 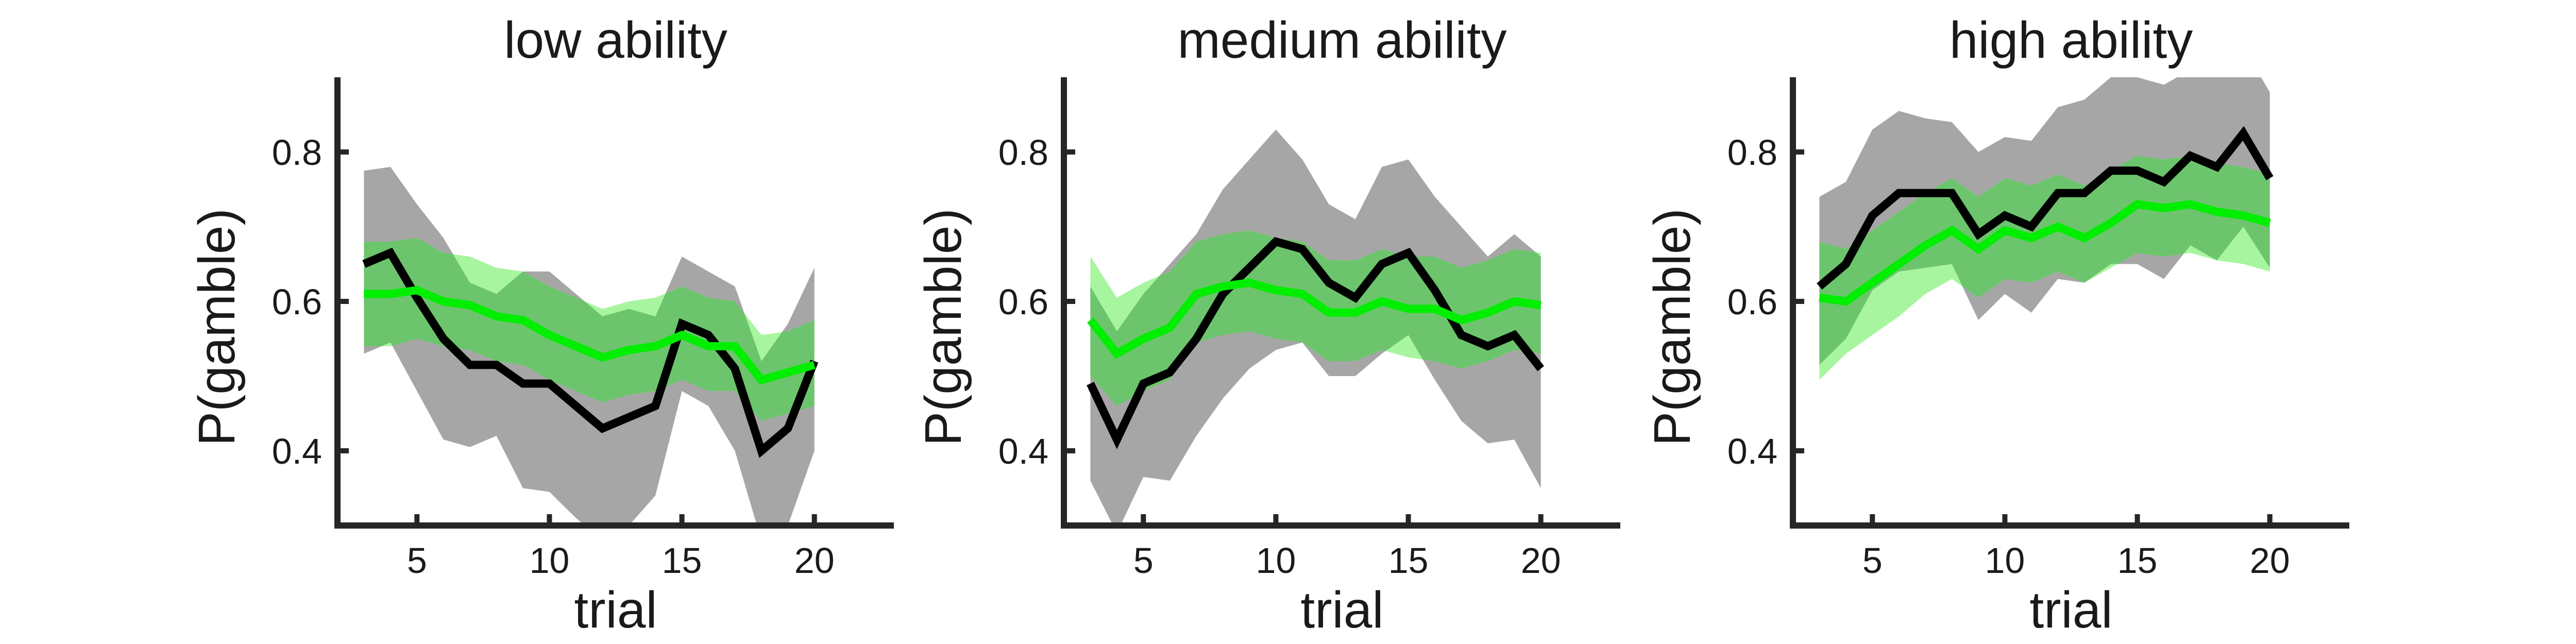 I want to click on panel-title: low ability, so click(x=615, y=40).